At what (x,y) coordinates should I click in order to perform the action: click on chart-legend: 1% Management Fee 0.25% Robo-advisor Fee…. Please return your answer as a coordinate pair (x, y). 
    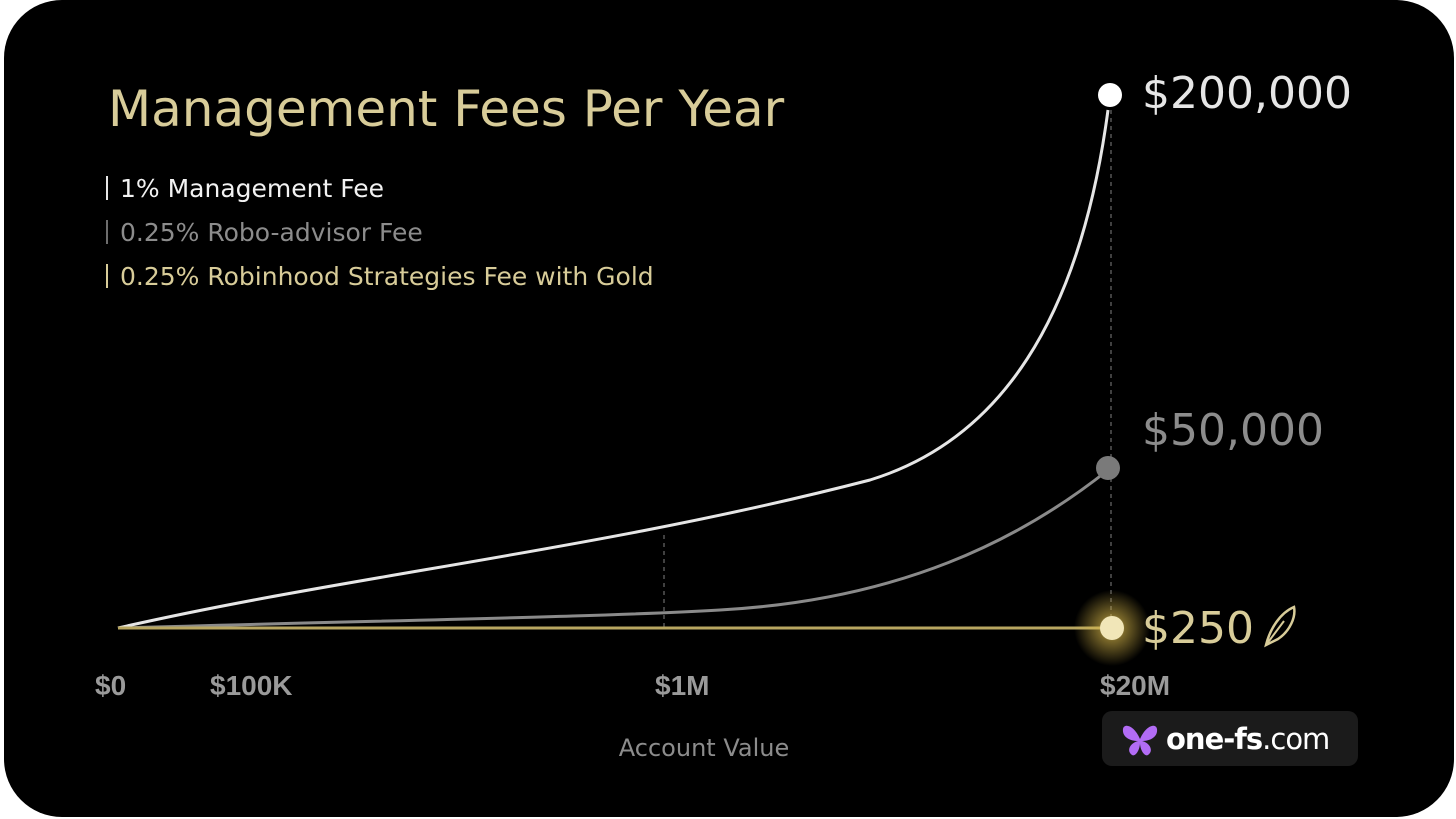
    Looking at the image, I should click on (380, 232).